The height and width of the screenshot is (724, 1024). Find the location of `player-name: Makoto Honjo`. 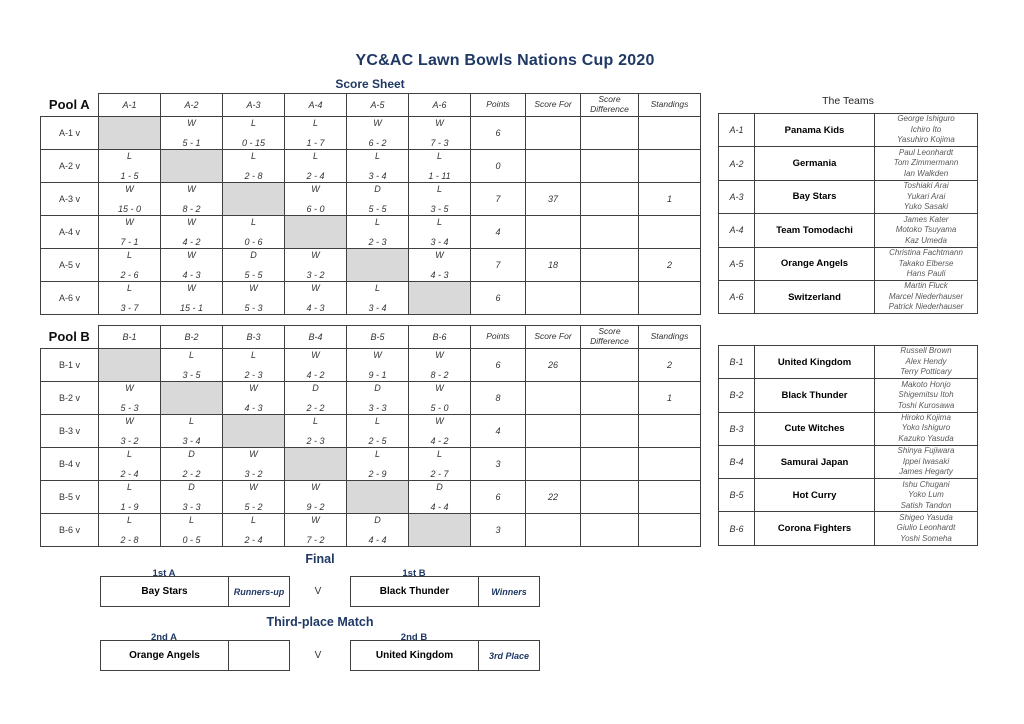

player-name: Makoto Honjo is located at coordinates (926, 384).